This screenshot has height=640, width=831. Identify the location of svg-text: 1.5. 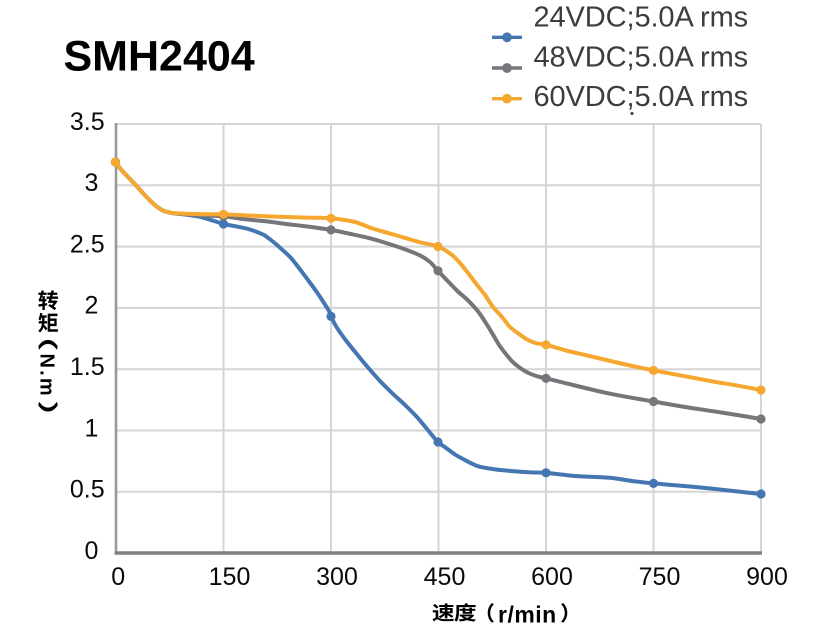
(87, 367).